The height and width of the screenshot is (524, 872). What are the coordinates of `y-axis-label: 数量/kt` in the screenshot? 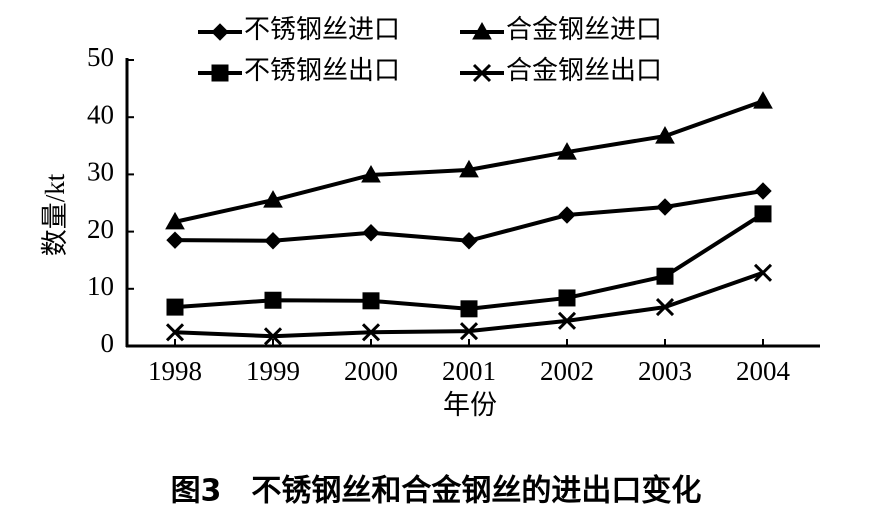 It's located at (55, 214).